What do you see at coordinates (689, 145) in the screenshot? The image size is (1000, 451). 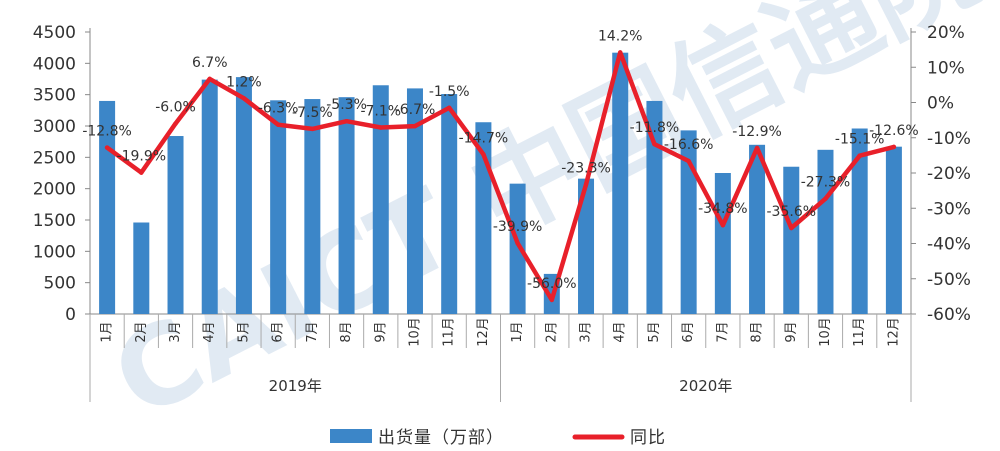 I see `yoy-data-label: -16.6%` at bounding box center [689, 145].